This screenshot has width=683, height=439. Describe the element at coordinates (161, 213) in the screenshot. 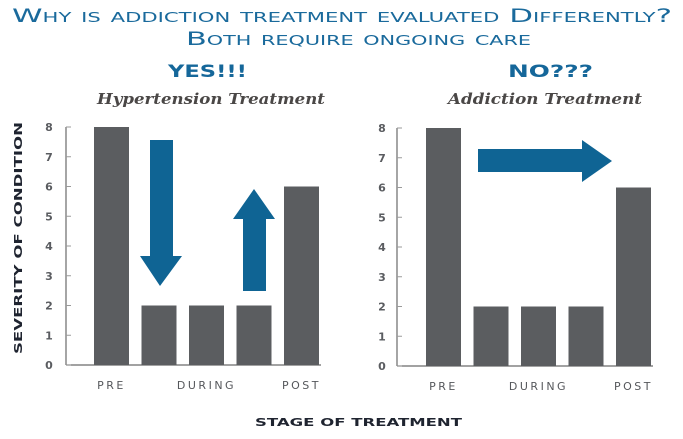

I see `arrow-down-icon` at that location.